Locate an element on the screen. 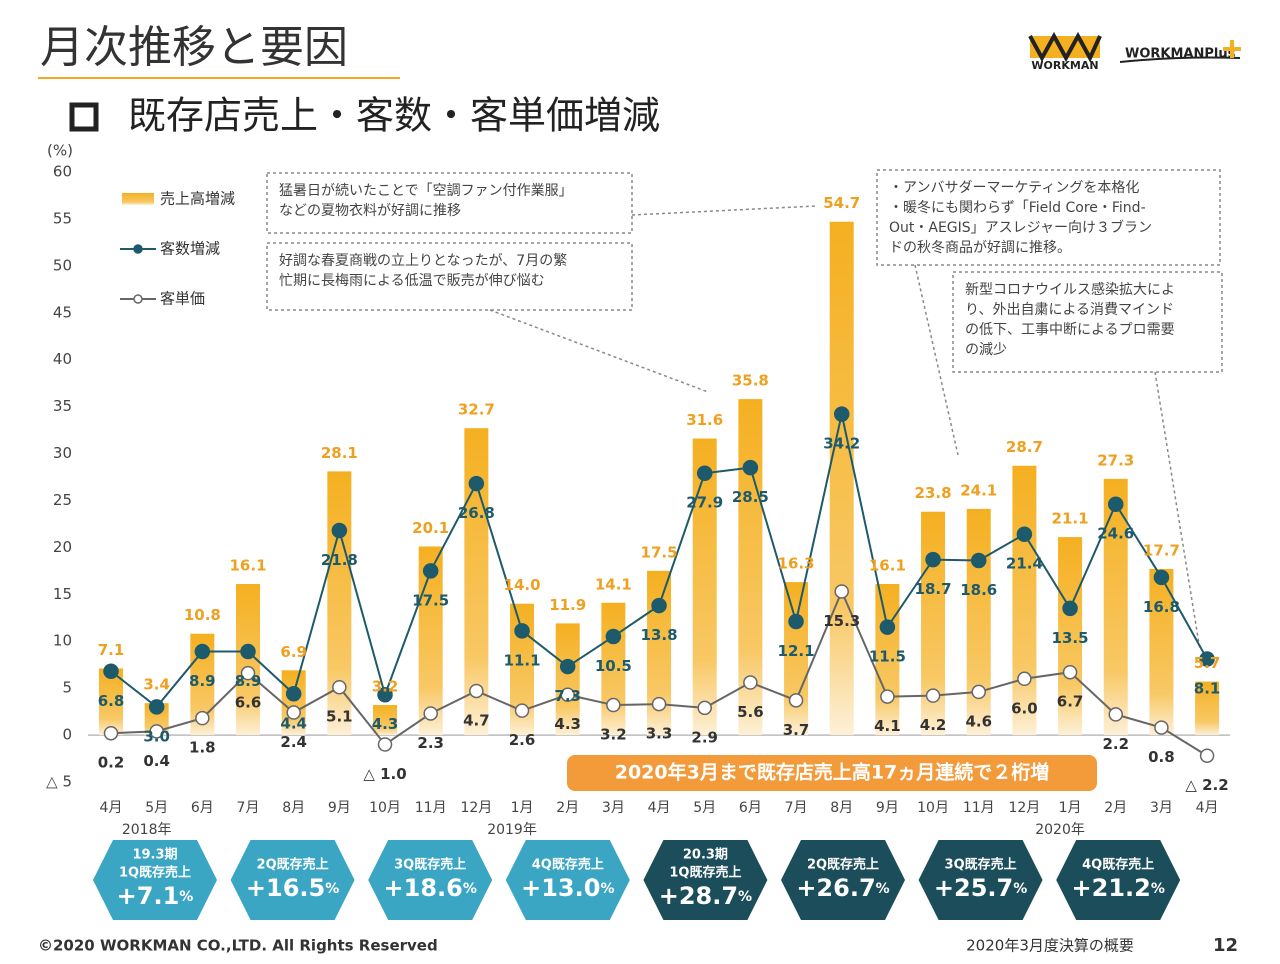  quarter-label: 4Q既存売上 is located at coordinates (568, 865).